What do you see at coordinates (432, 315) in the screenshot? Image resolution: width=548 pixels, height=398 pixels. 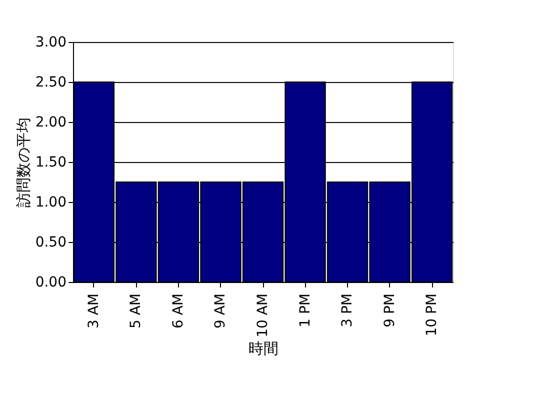 I see `x-tick-label: 10 PM` at bounding box center [432, 315].